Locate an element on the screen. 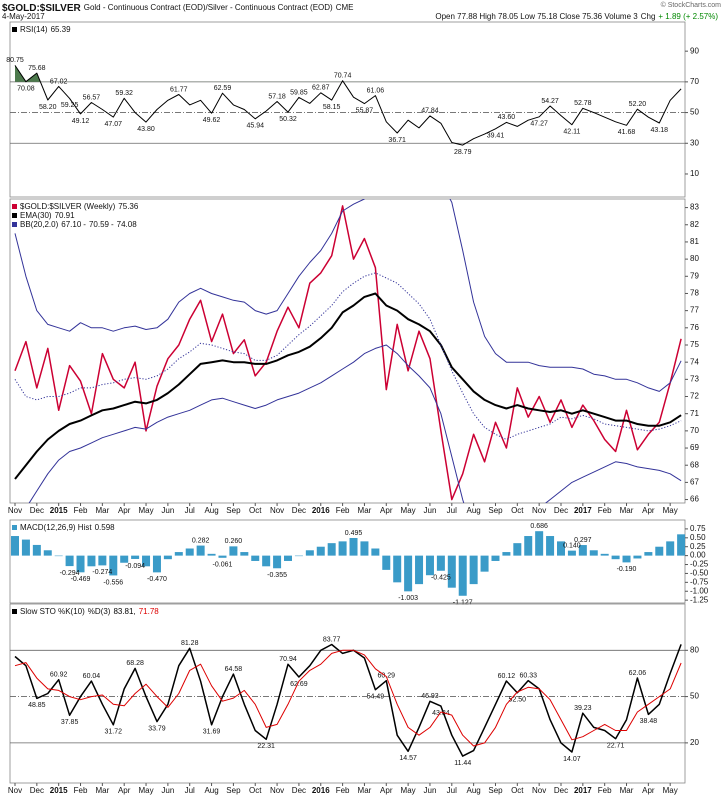  value-label: 58.20 is located at coordinates (48, 107).